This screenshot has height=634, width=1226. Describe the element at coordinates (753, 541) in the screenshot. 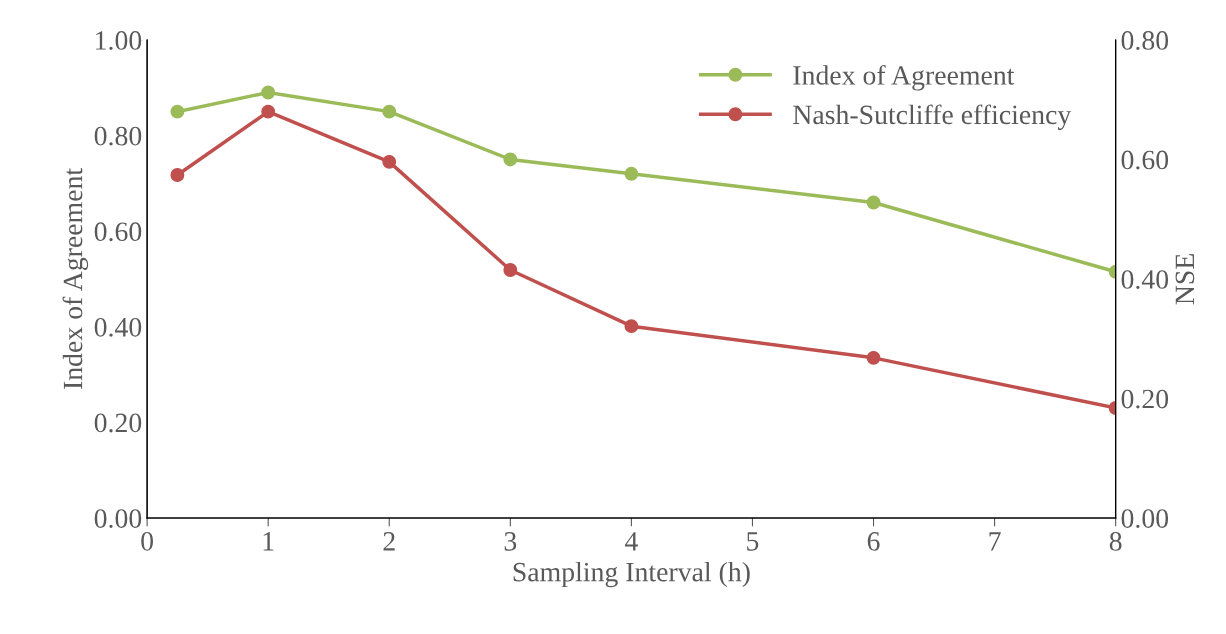

I see `x-tick-label: 5` at that location.